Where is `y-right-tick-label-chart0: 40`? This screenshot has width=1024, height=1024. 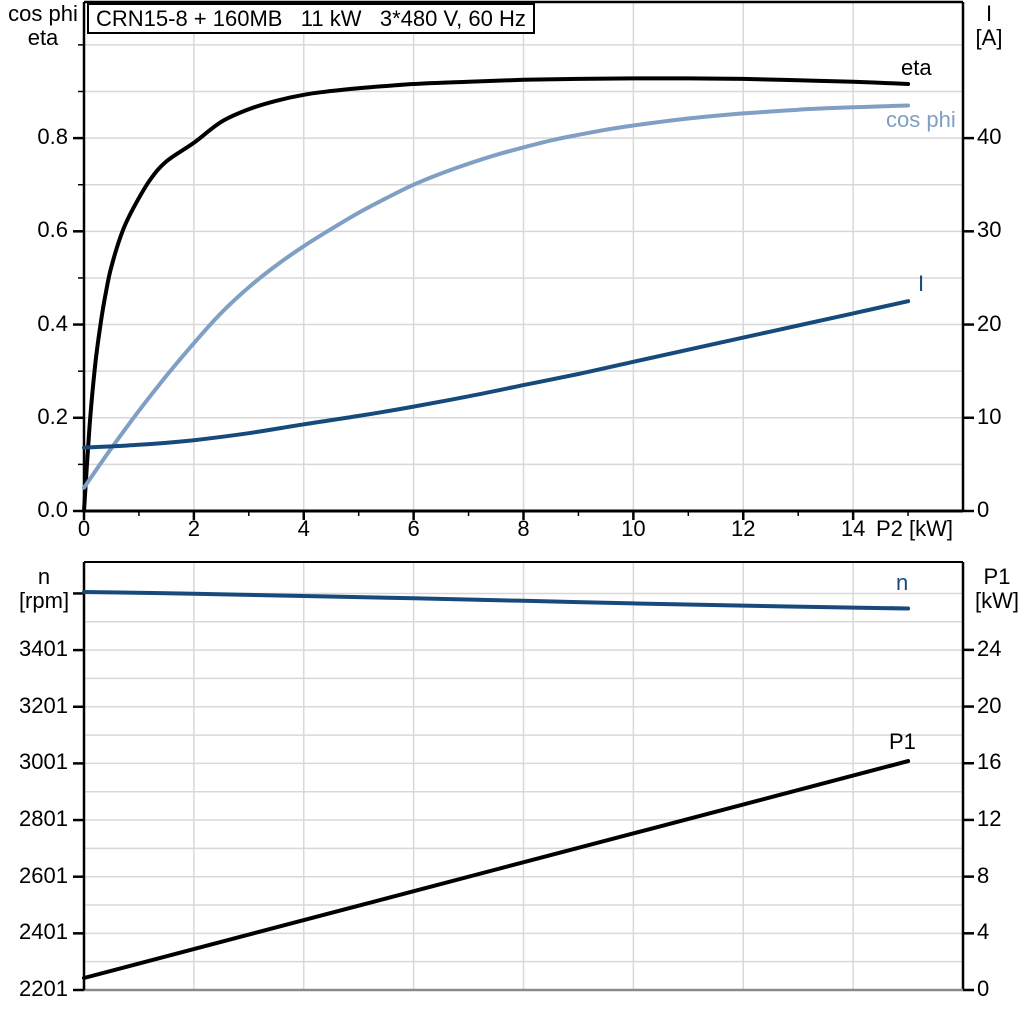 y-right-tick-label-chart0: 40 is located at coordinates (989, 137).